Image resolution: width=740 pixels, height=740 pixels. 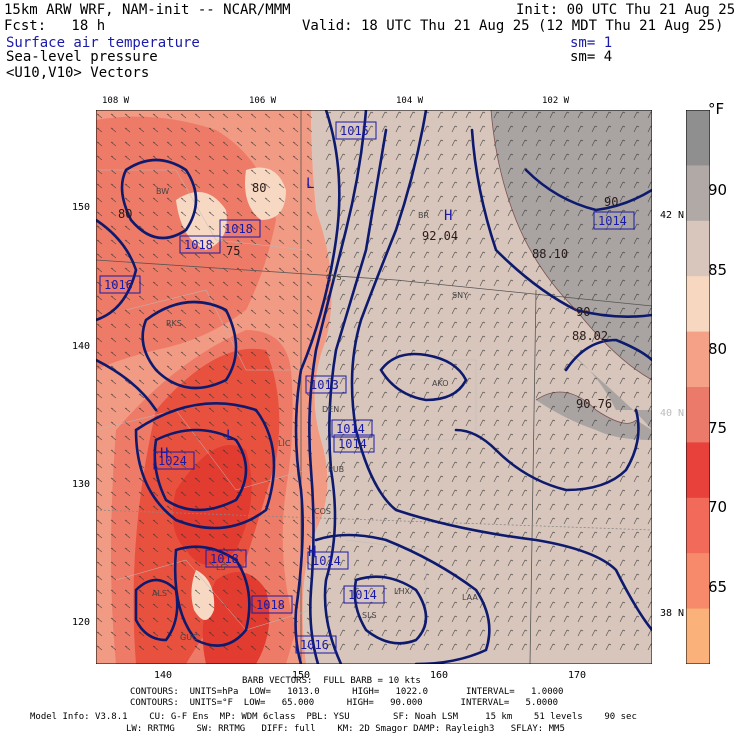 I want to click on lon-label: 104 W, so click(x=410, y=101).